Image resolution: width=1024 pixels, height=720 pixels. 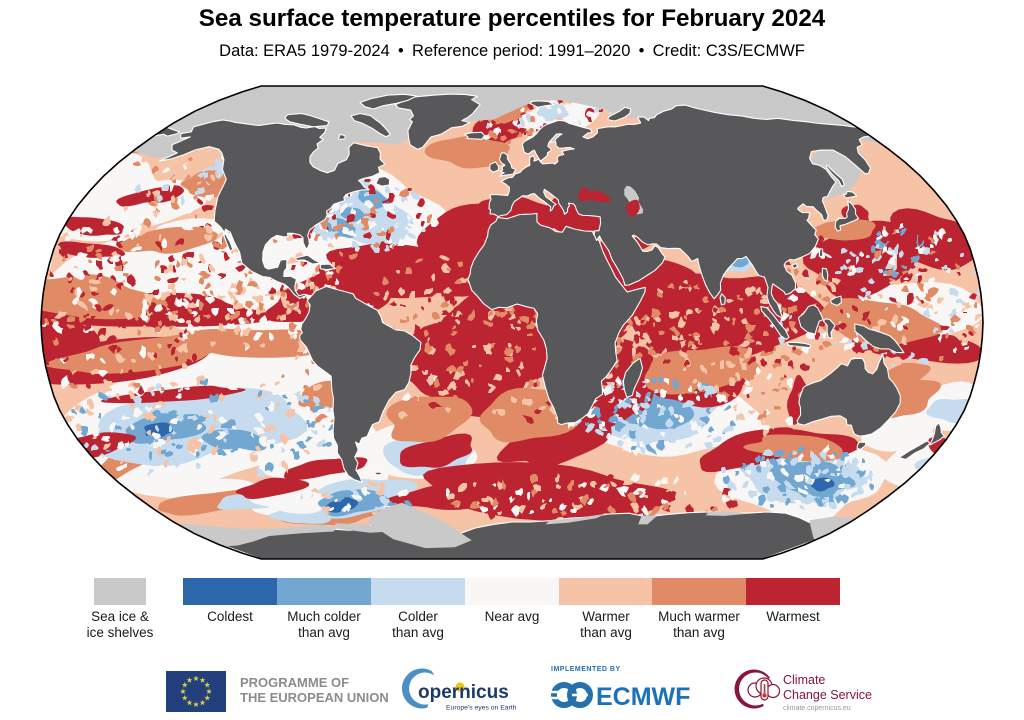 I want to click on svg-text: Change Service, so click(x=827, y=695).